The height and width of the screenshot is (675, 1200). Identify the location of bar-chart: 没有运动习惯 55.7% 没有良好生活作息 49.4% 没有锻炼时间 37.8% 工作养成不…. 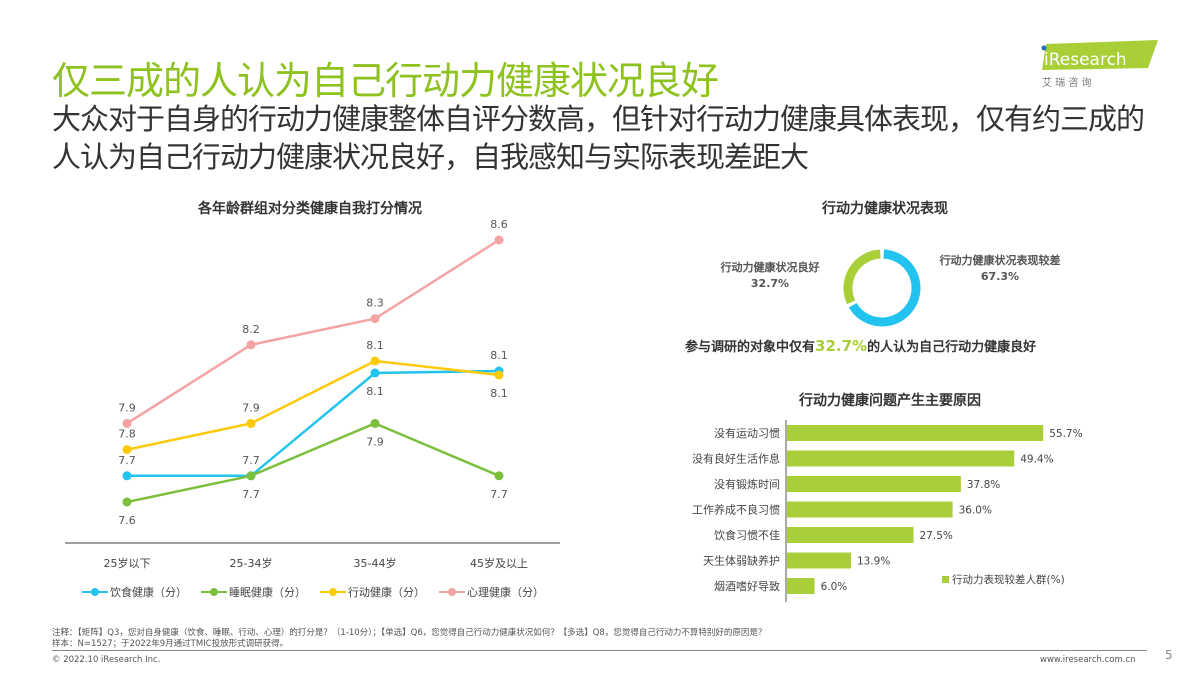
(887, 511).